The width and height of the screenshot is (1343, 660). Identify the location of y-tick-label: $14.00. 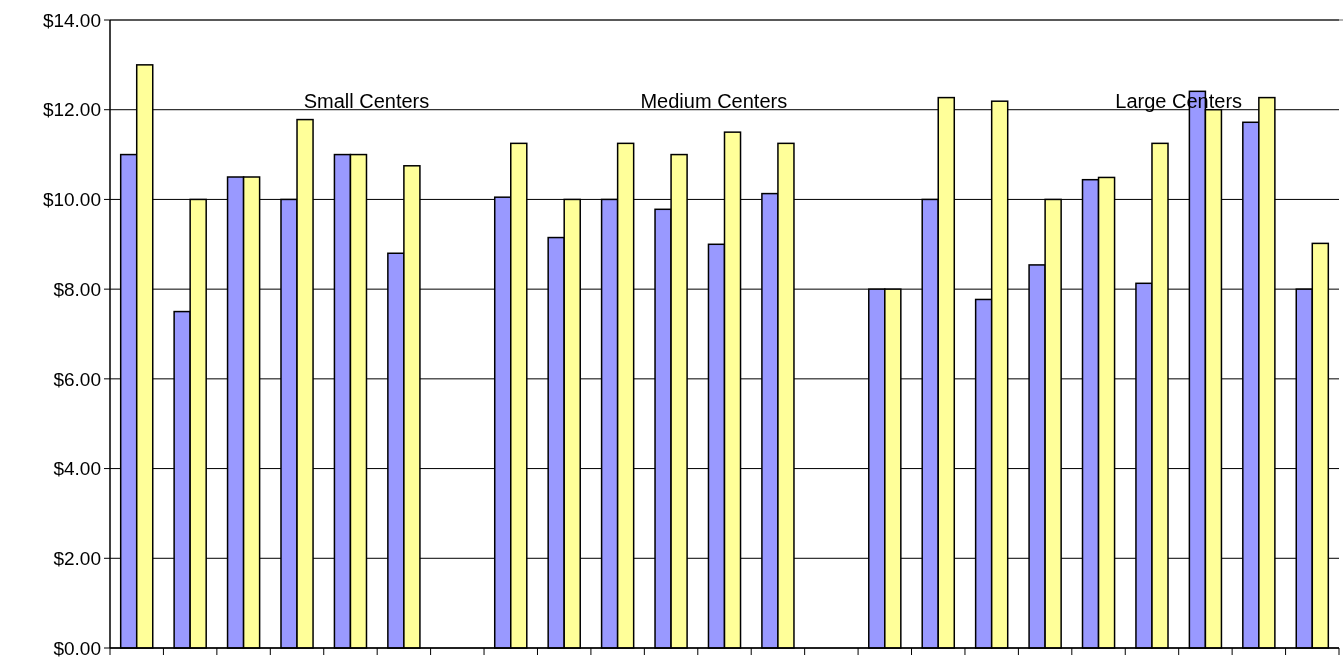
(71, 20).